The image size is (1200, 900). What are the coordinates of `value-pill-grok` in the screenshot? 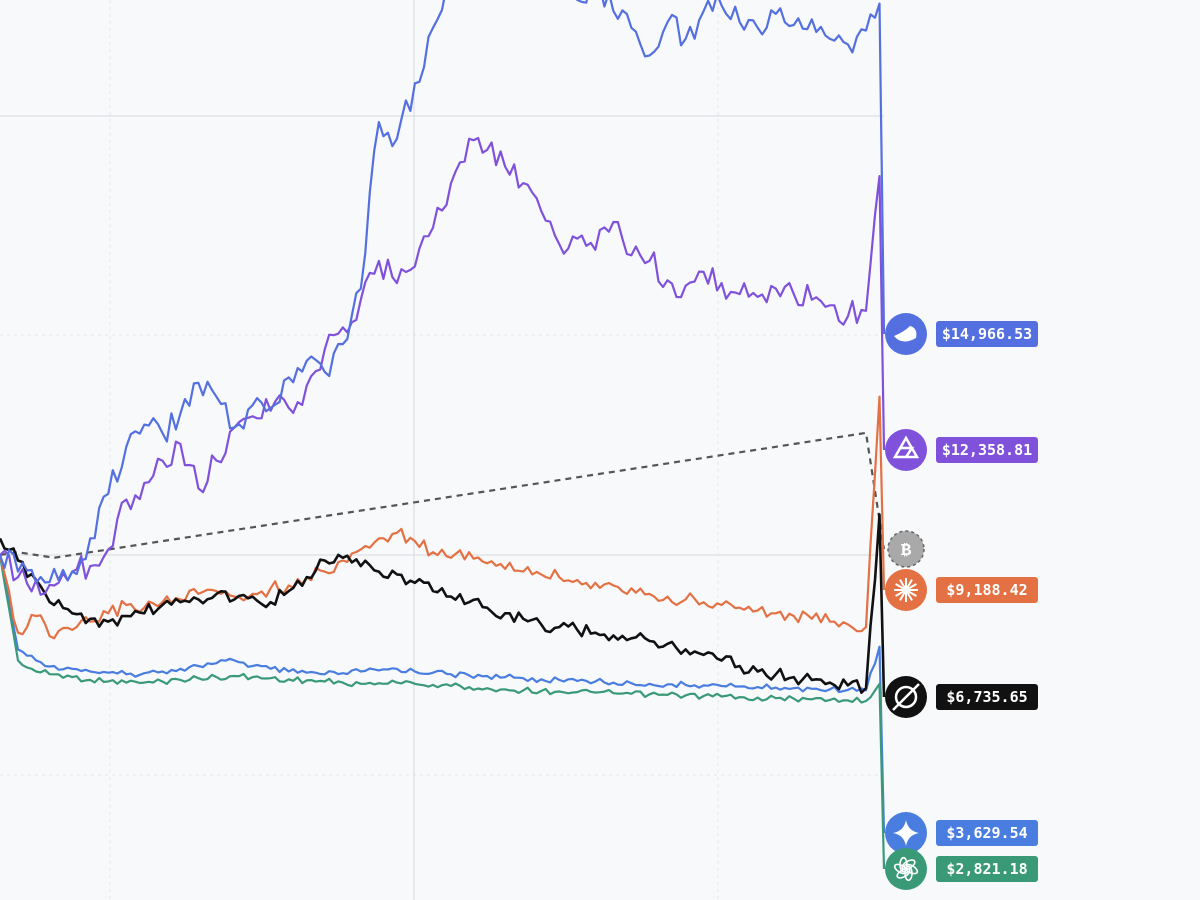 It's located at (987, 697).